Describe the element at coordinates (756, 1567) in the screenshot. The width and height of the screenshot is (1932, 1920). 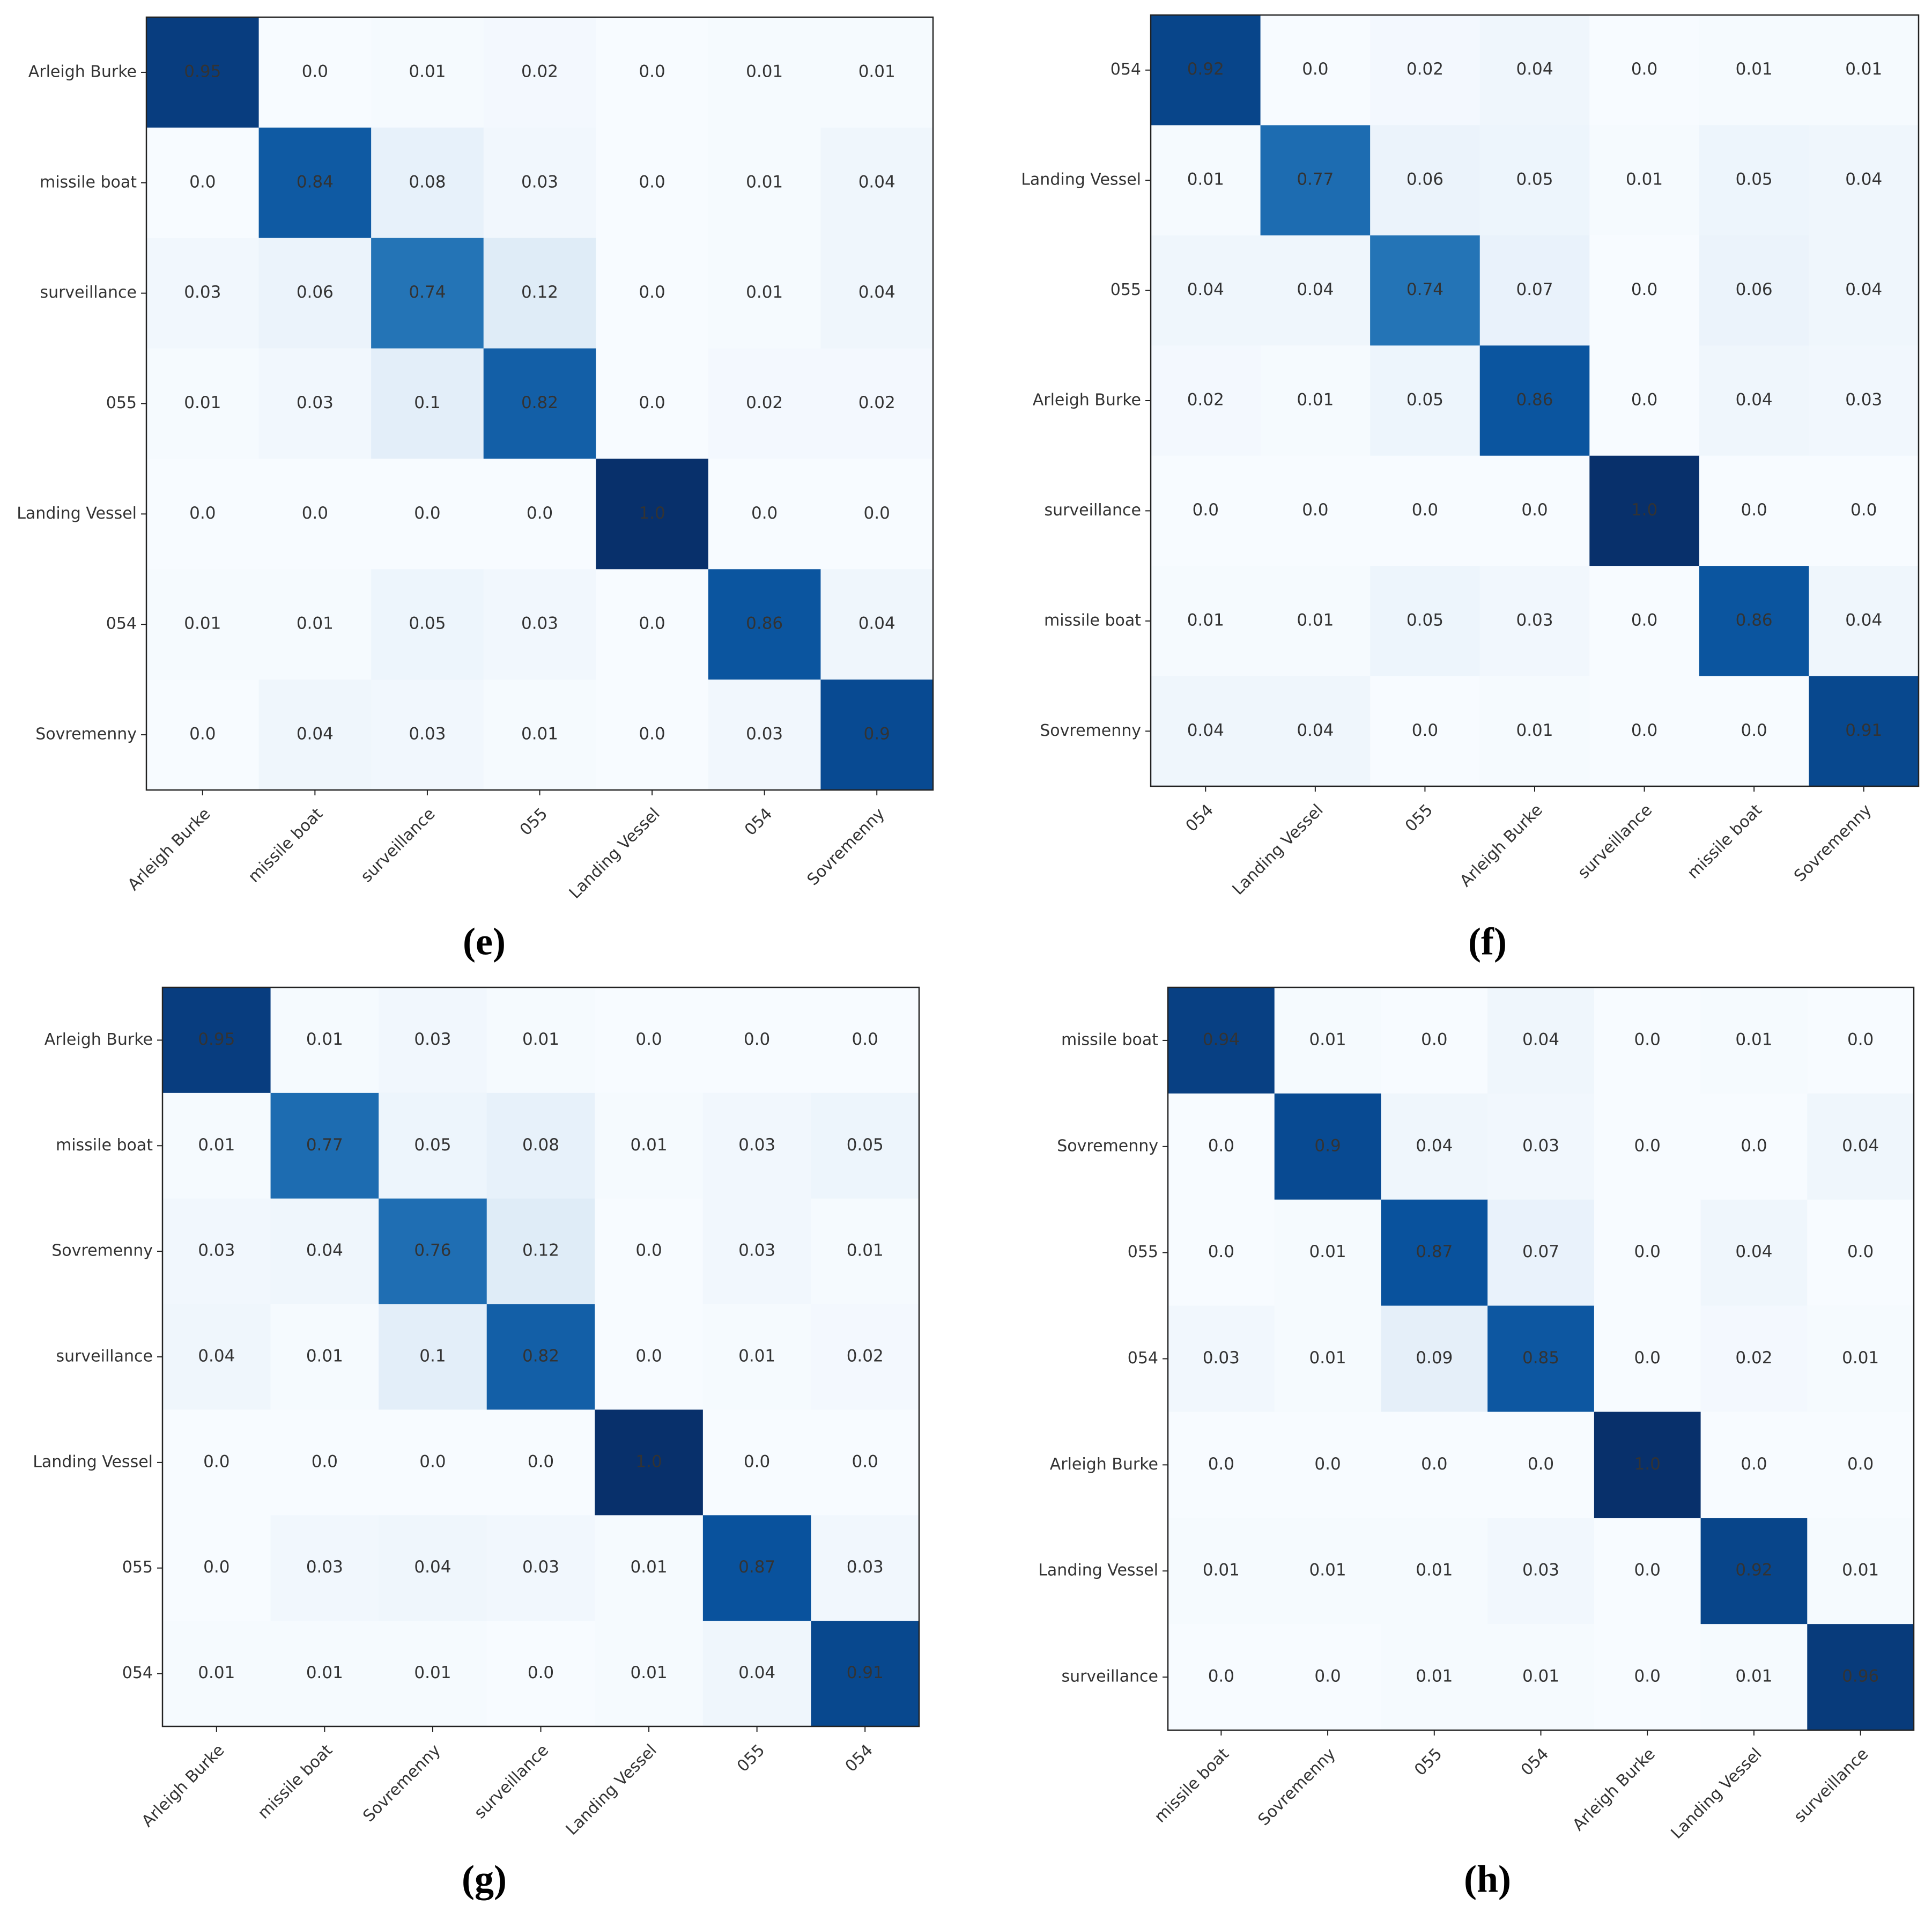
I see `cell-label: 0.87` at that location.